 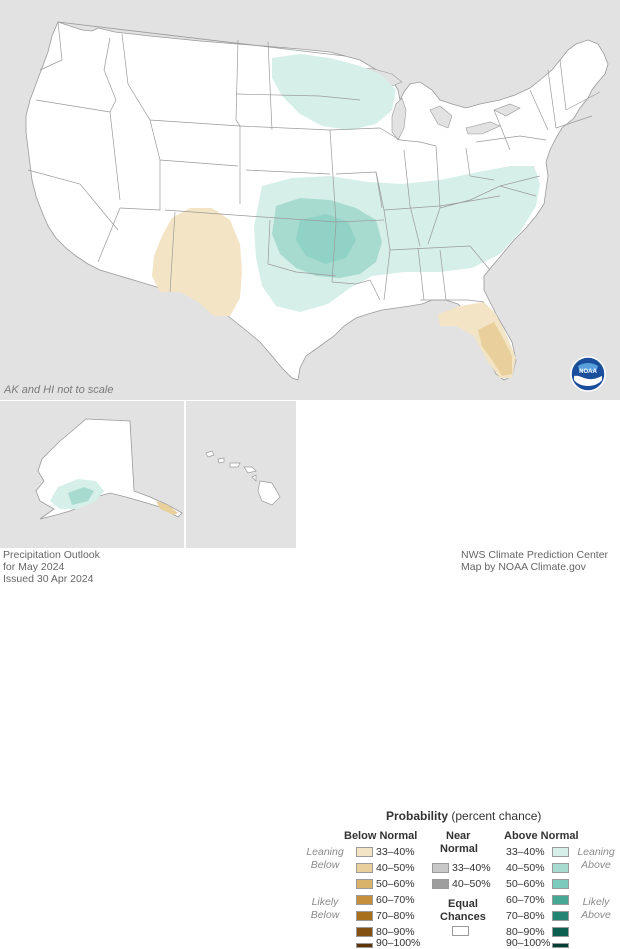 What do you see at coordinates (395, 900) in the screenshot?
I see `below-range-3: 60–70%` at bounding box center [395, 900].